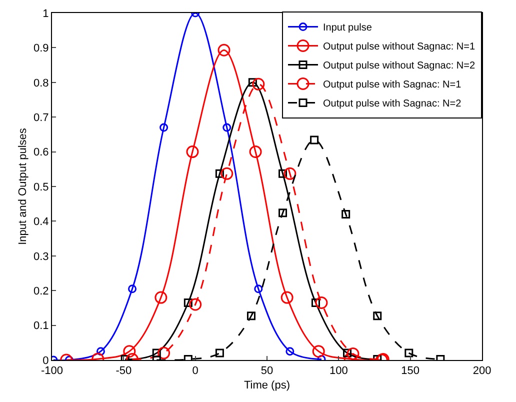 The height and width of the screenshot is (402, 516). What do you see at coordinates (399, 66) in the screenshot?
I see `legend-label: Output pulse without Sagnac: N=2` at bounding box center [399, 66].